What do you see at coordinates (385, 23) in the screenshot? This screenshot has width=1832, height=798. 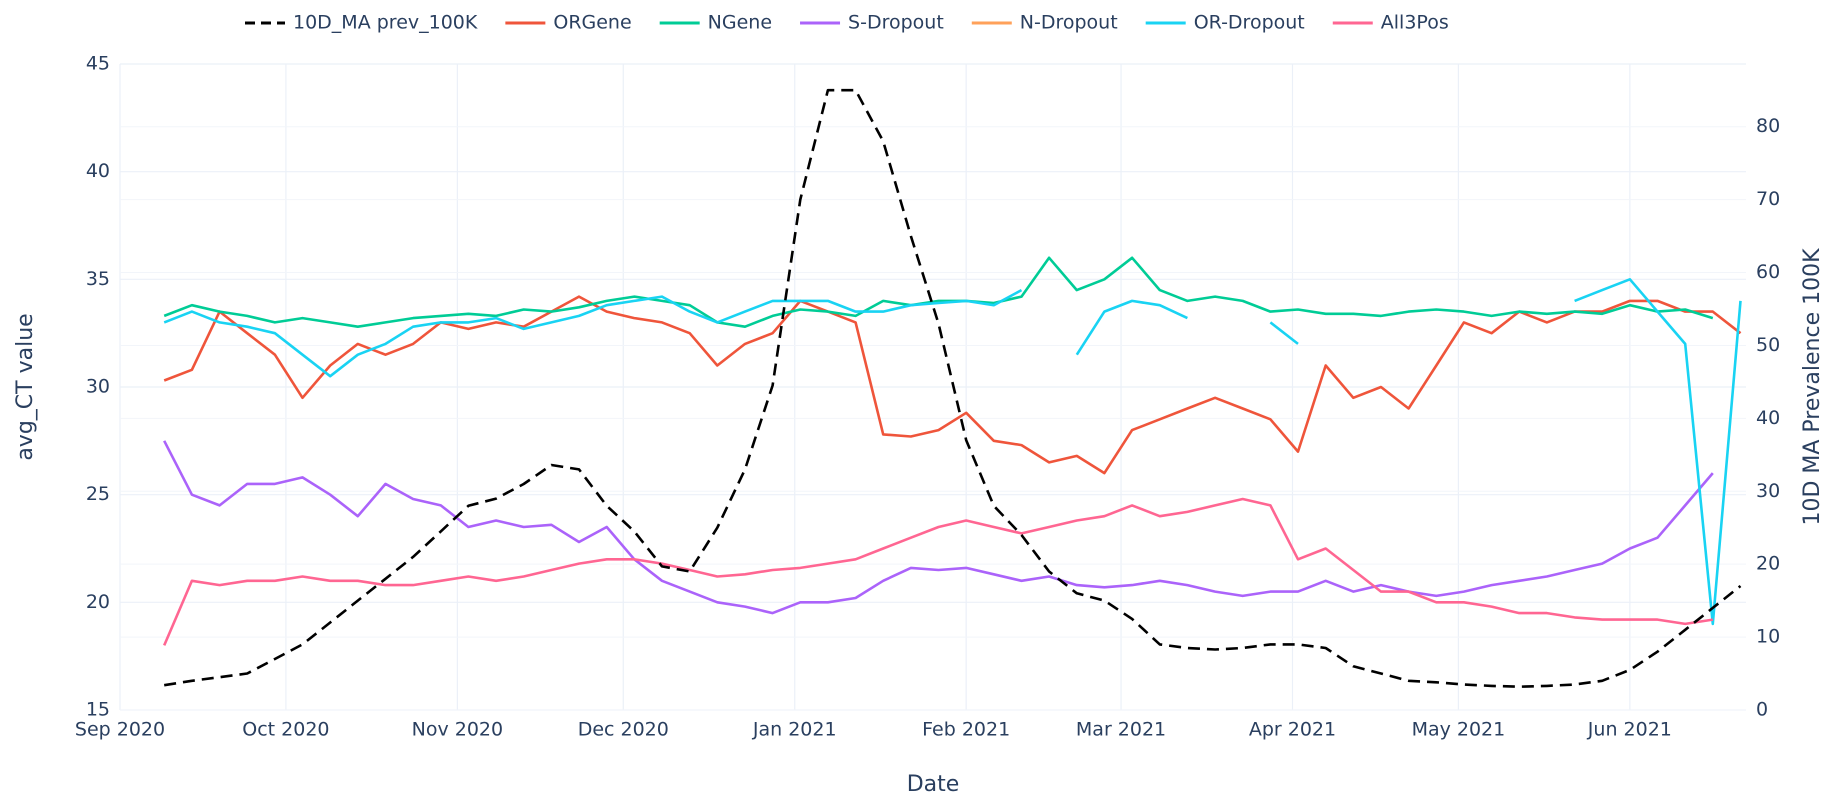 I see `legend-label: 10D_MA prev_100K` at bounding box center [385, 23].